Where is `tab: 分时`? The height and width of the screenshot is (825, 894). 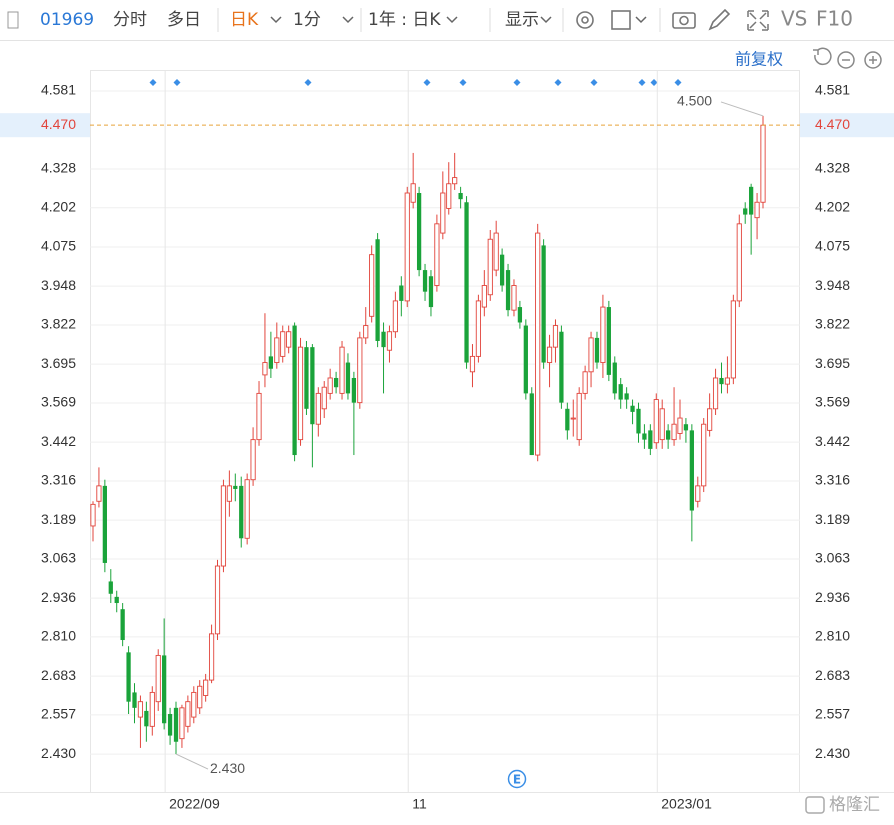 tab: 分时 is located at coordinates (130, 20).